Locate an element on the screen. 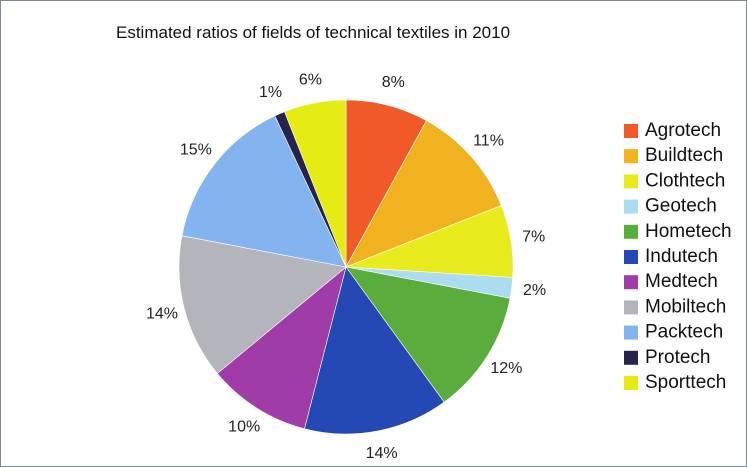  pie-slice-hometech is located at coordinates (428, 334).